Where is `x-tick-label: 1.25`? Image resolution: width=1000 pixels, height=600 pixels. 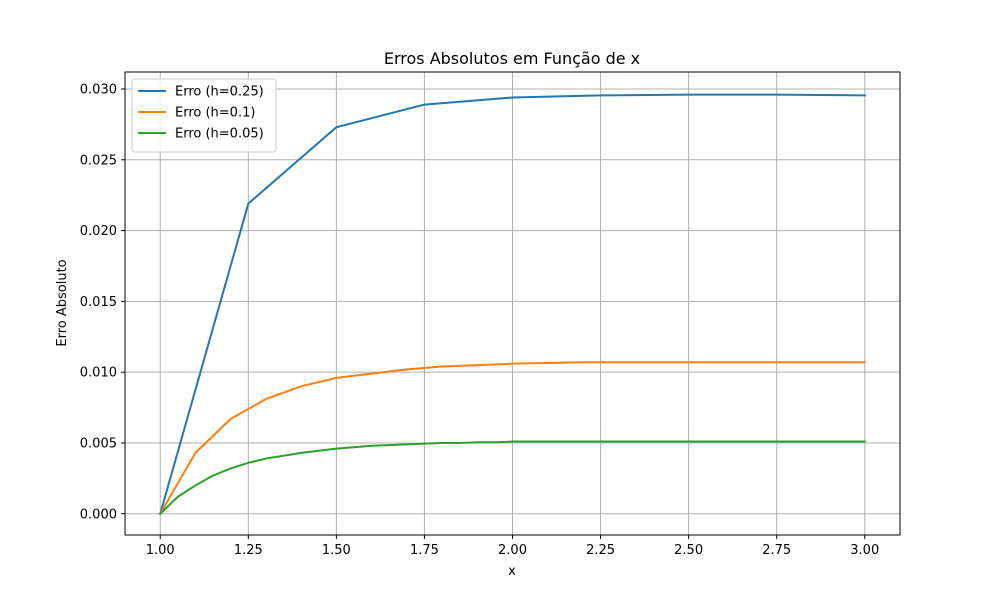 x-tick-label: 1.25 is located at coordinates (248, 550).